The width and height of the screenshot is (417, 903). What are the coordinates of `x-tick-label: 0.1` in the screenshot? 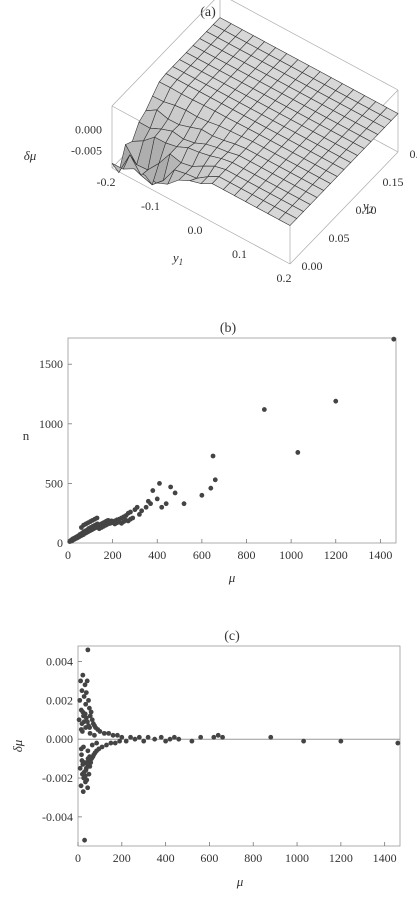 It's located at (239, 254).